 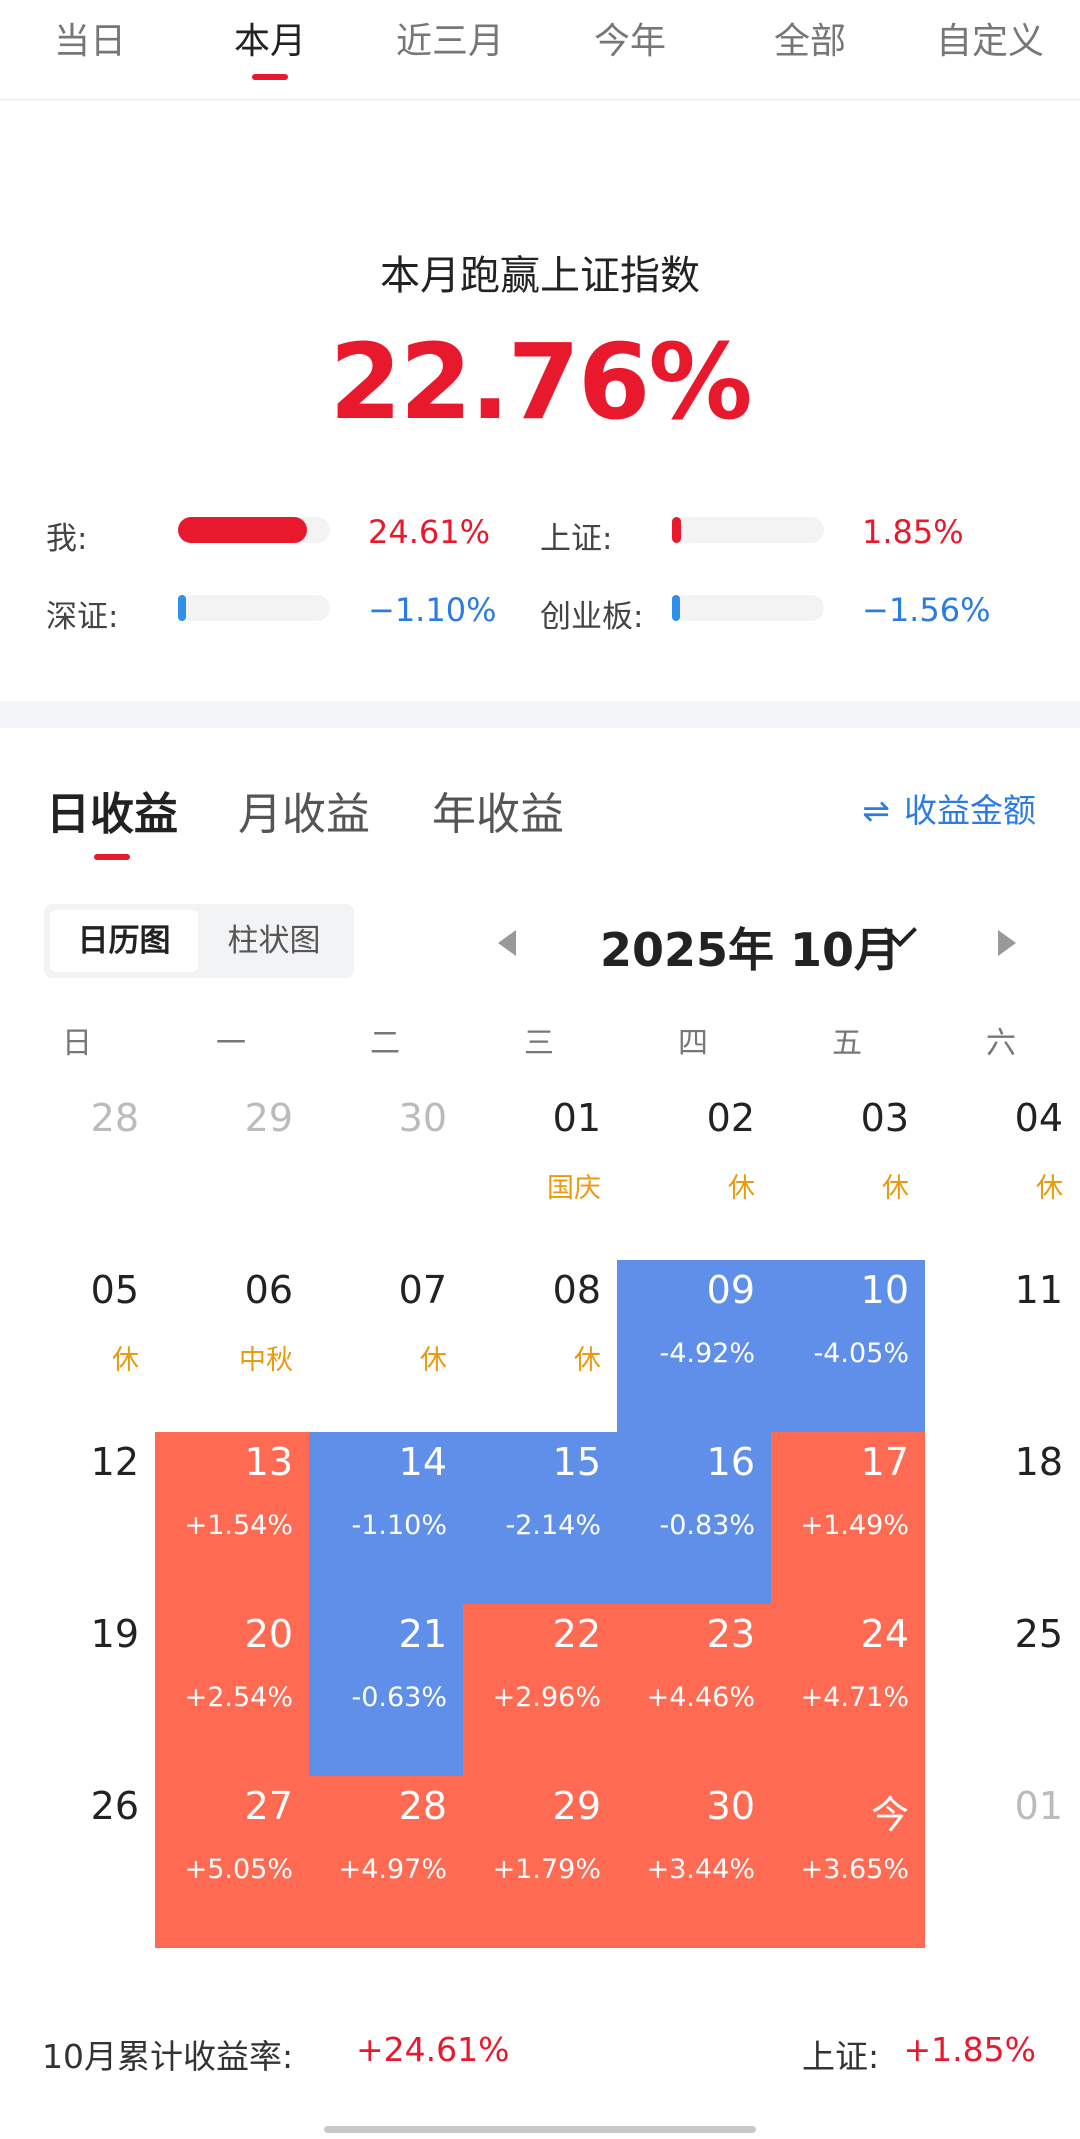 I want to click on calendar-day-cell: 23 +4.46%, so click(x=694, y=1690).